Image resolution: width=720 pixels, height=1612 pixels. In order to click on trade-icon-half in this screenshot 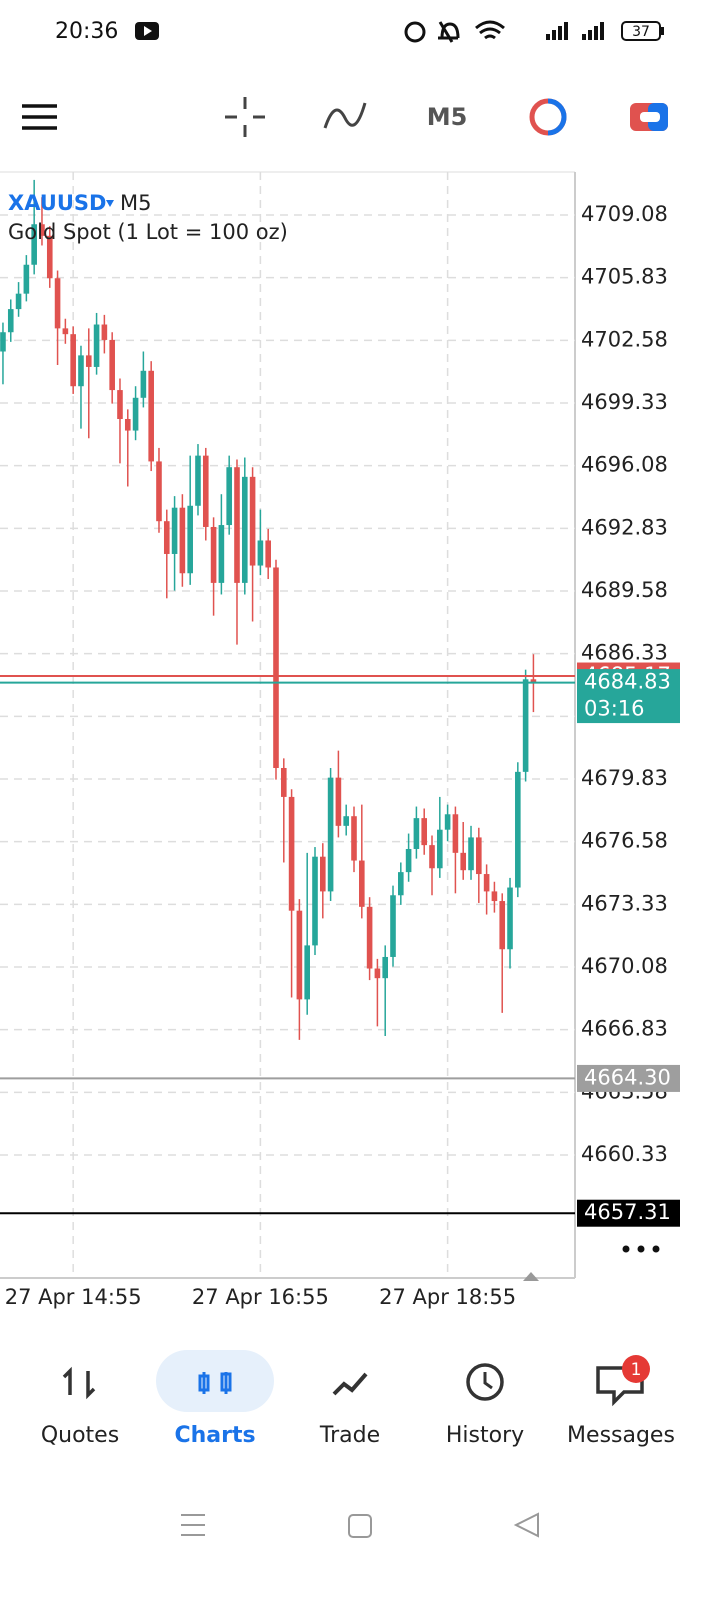, I will do `click(557, 117)`.